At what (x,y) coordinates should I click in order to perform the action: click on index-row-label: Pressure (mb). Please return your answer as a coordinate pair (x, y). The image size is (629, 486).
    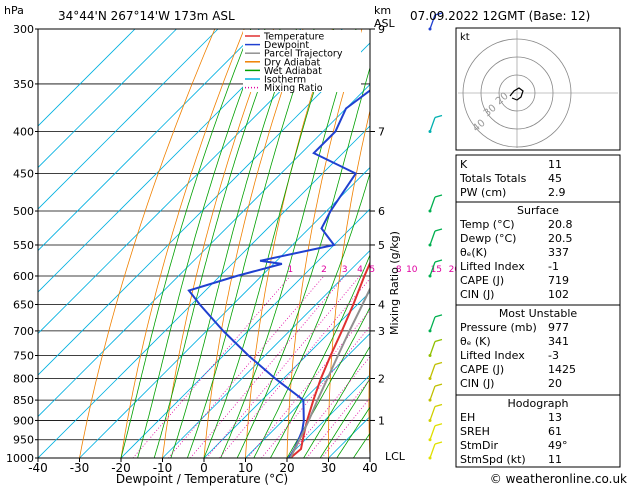
    Looking at the image, I should click on (498, 327).